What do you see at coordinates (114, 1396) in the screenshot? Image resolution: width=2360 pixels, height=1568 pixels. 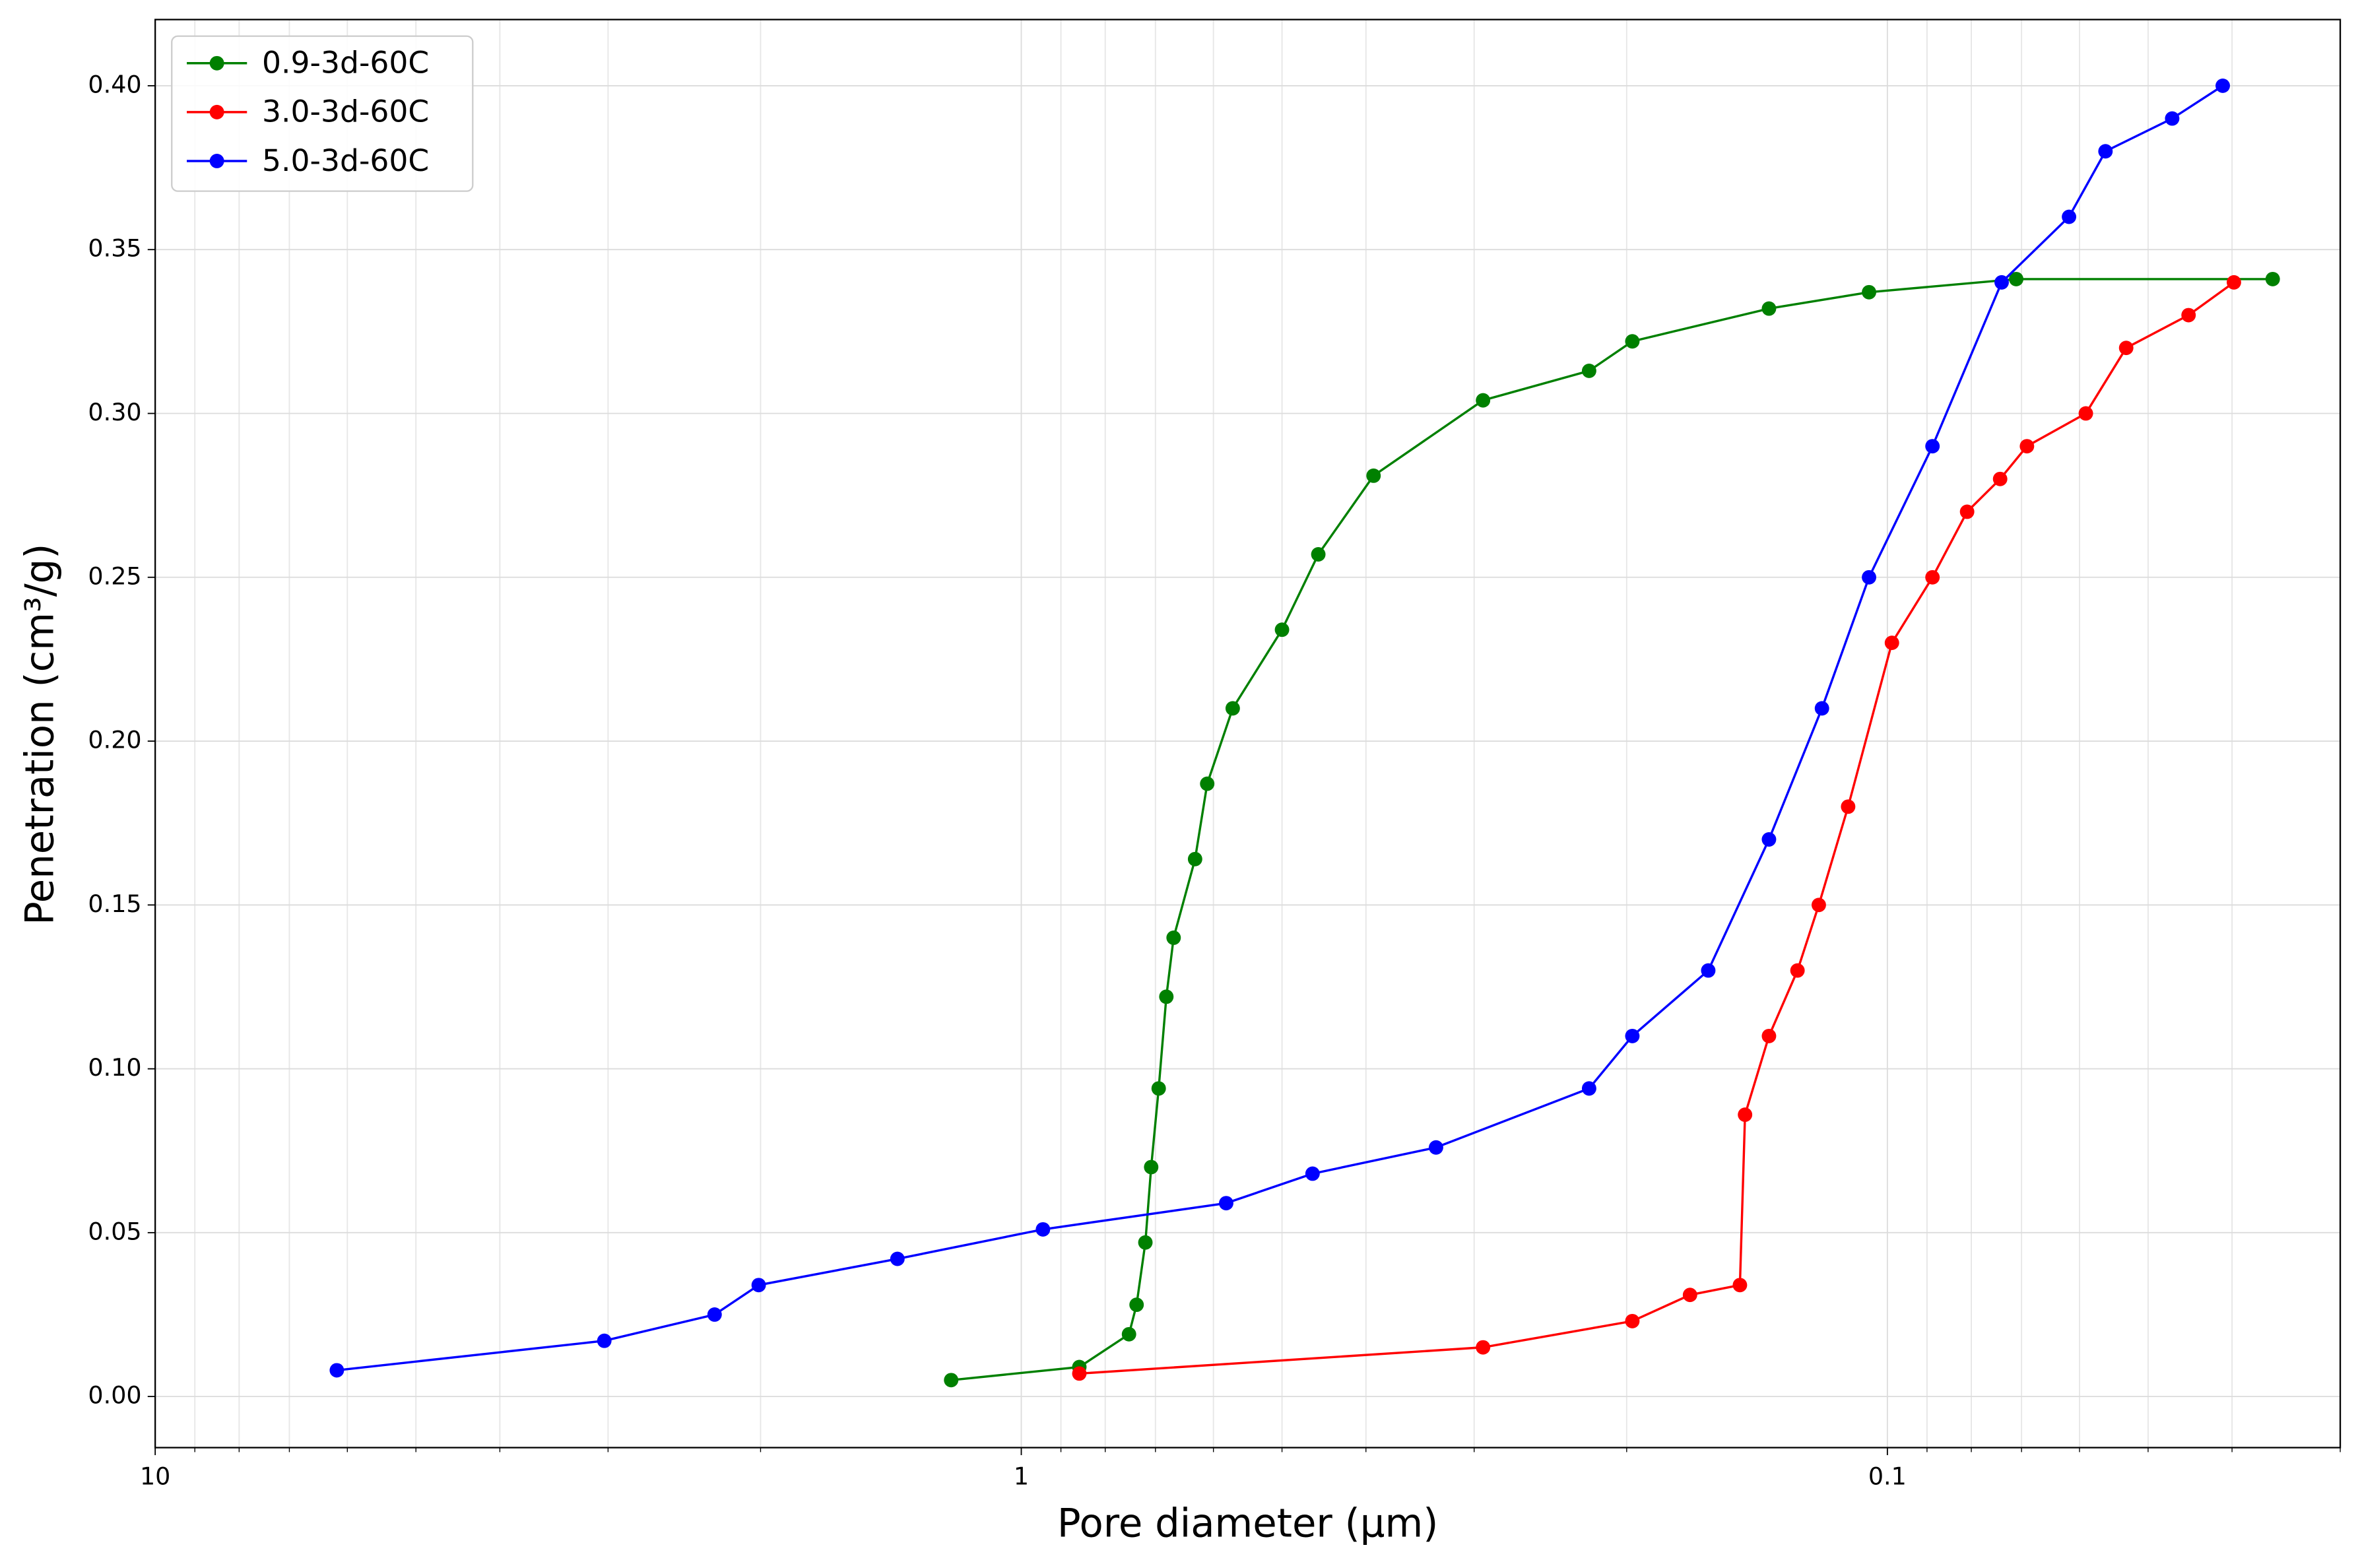 I see `y-tick-label: 0.00` at bounding box center [114, 1396].